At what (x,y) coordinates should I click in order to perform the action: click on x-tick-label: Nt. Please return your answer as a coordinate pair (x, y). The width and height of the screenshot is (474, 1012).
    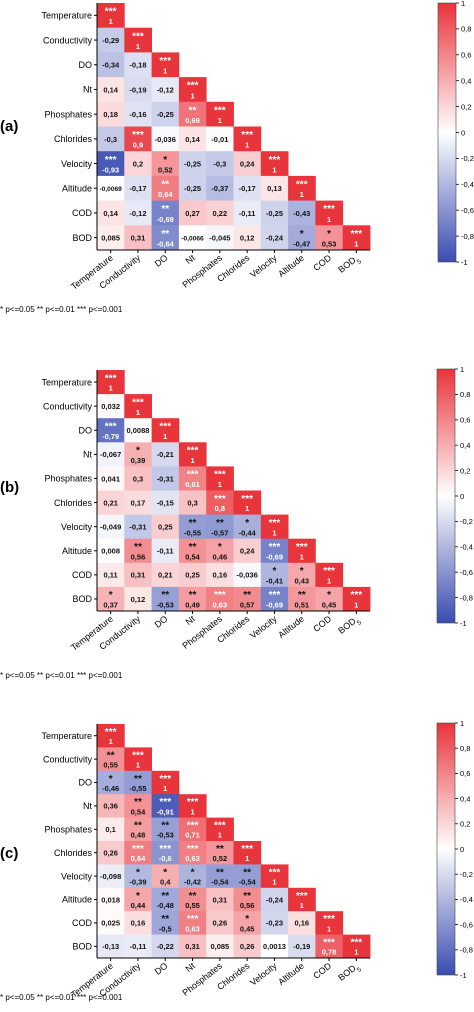
    Looking at the image, I should click on (191, 259).